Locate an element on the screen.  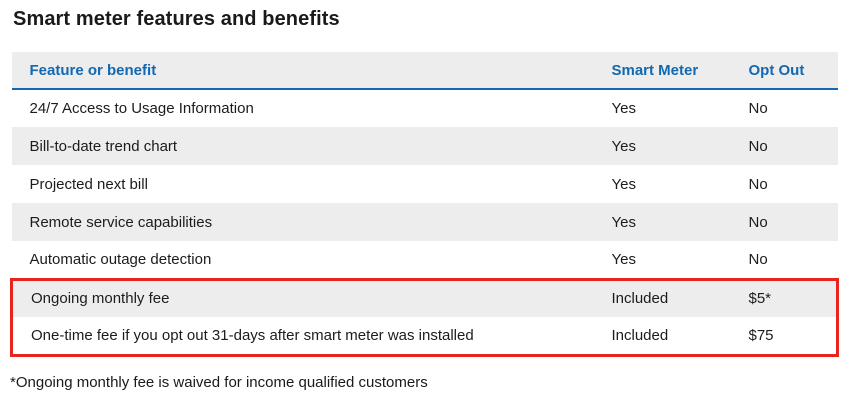
table-row: Ongoing monthly fee Included $5* is located at coordinates (424, 297).